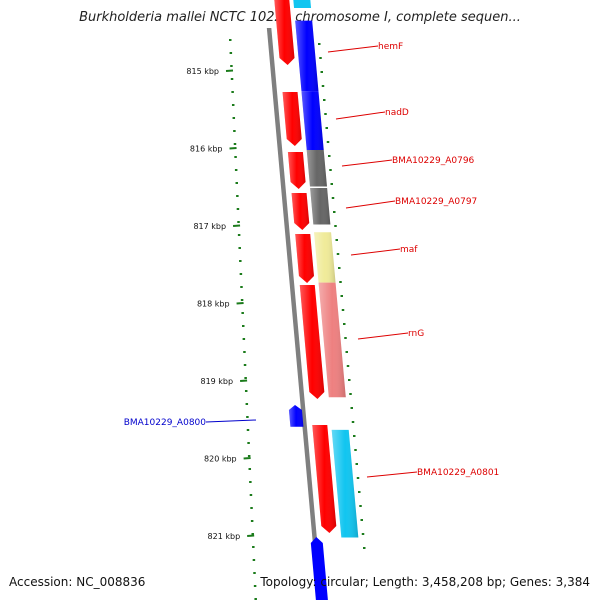 Image resolution: width=600 pixels, height=600 pixels. I want to click on gene-label-bma10229_a0800: BMA10229_A0800, so click(165, 423).